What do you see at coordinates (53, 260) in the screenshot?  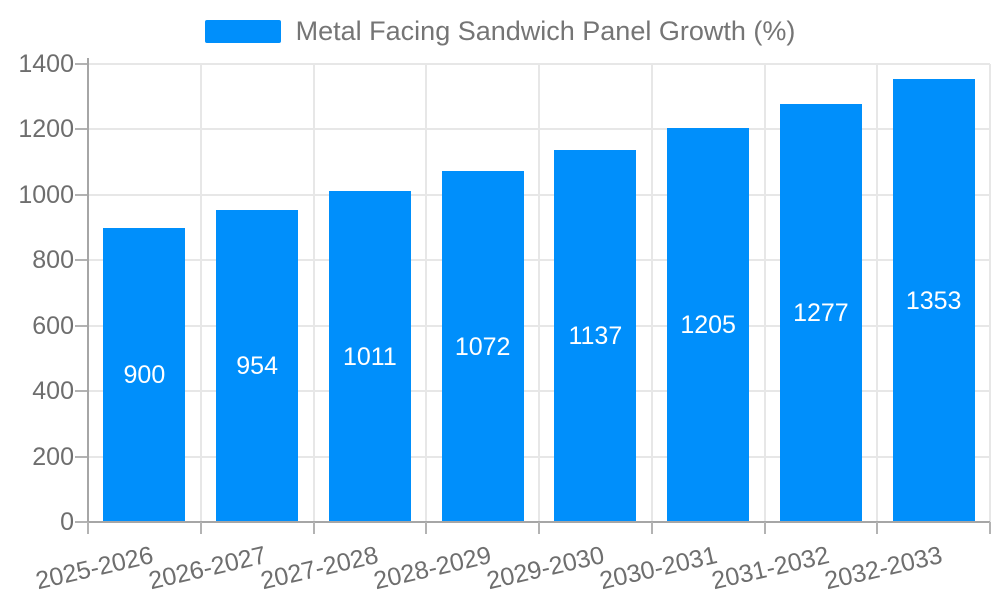 I see `y-axis-label-800: 800` at bounding box center [53, 260].